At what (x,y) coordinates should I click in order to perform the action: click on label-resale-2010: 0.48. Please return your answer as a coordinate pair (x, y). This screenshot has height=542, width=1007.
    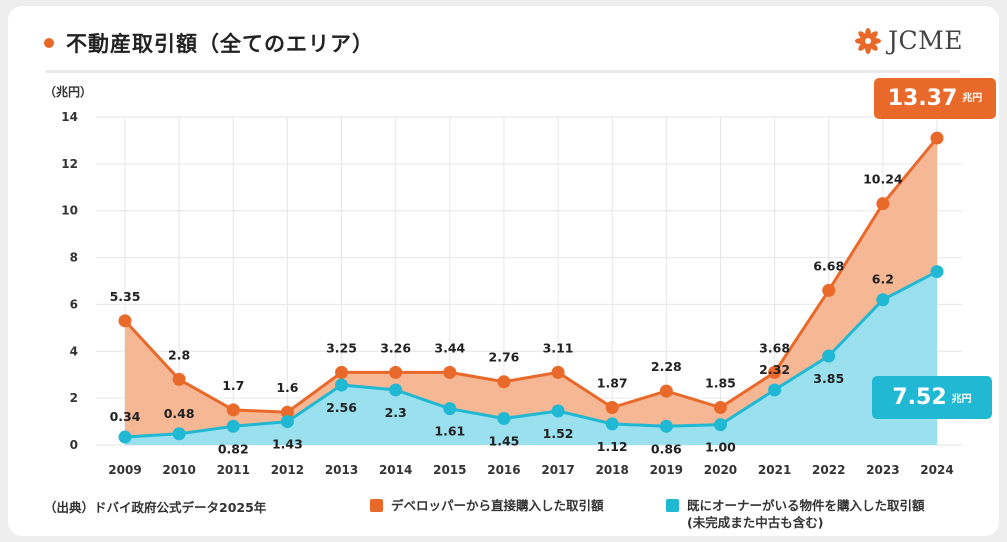
    Looking at the image, I should click on (179, 413).